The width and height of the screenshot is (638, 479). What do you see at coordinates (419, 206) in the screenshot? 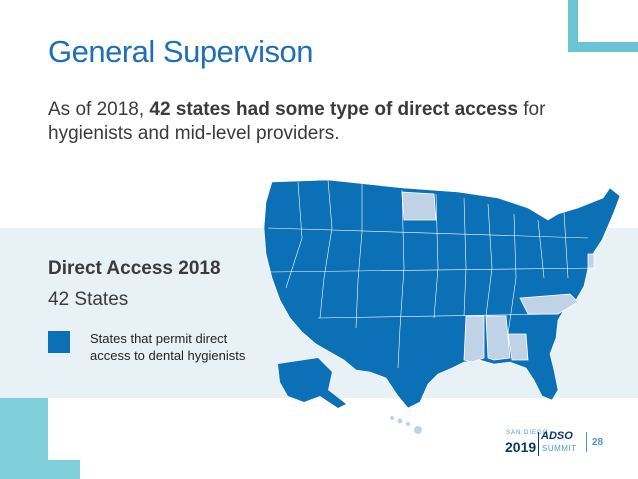
I see `north-dakota-state` at bounding box center [419, 206].